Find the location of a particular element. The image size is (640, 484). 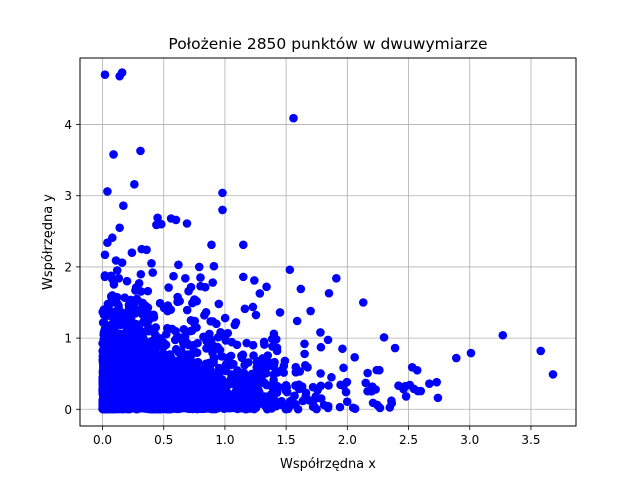

y-tick-label: 3 is located at coordinates (68, 196).